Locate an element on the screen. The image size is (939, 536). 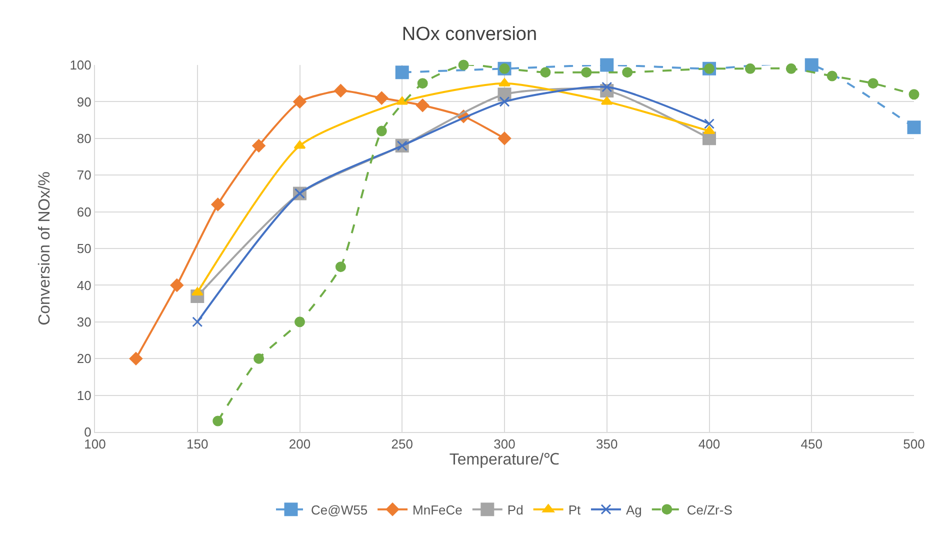
y-tick-label: 50 is located at coordinates (84, 248).